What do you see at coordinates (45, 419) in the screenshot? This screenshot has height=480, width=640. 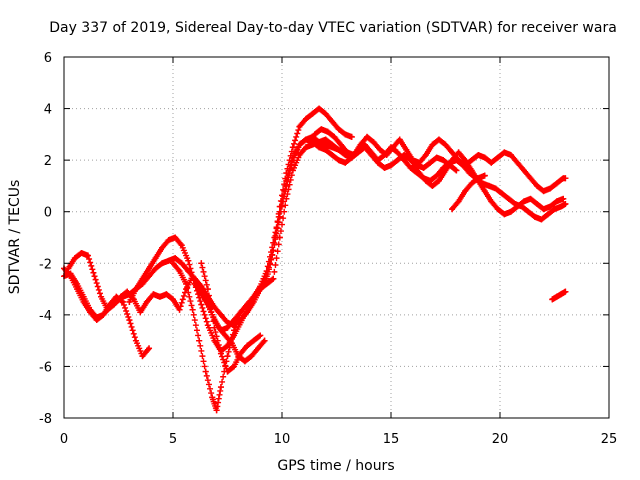 I see `y-tick-label: -8` at bounding box center [45, 419].